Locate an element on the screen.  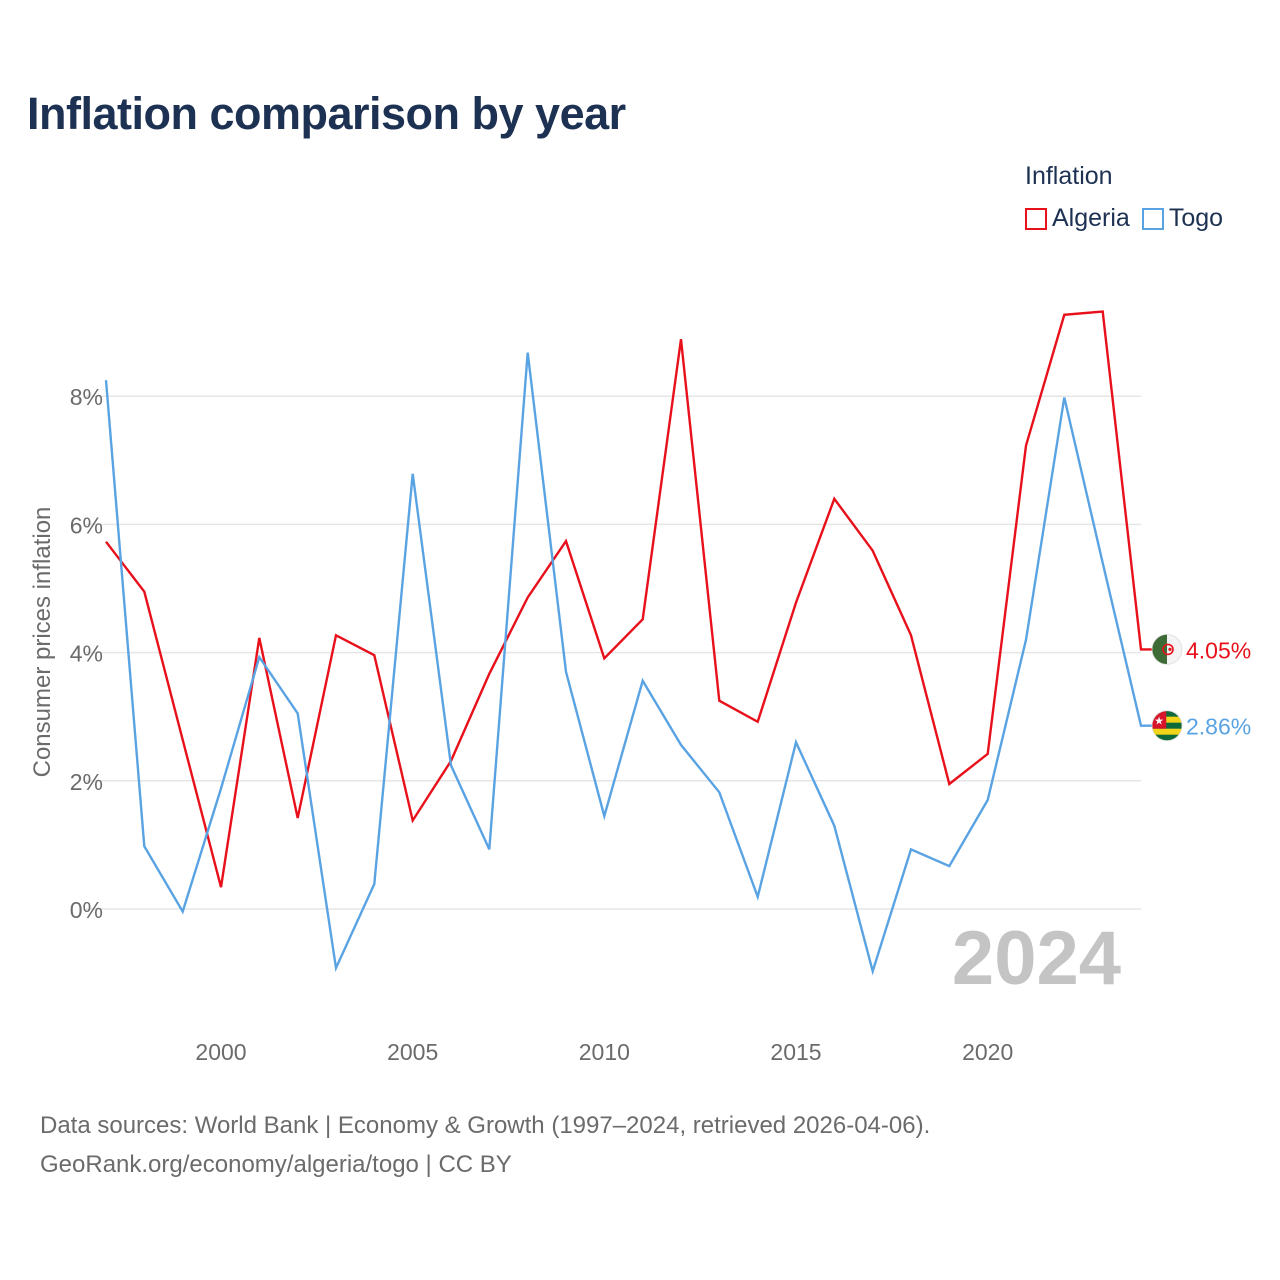
x-tick-label: 2015 is located at coordinates (795, 1052).